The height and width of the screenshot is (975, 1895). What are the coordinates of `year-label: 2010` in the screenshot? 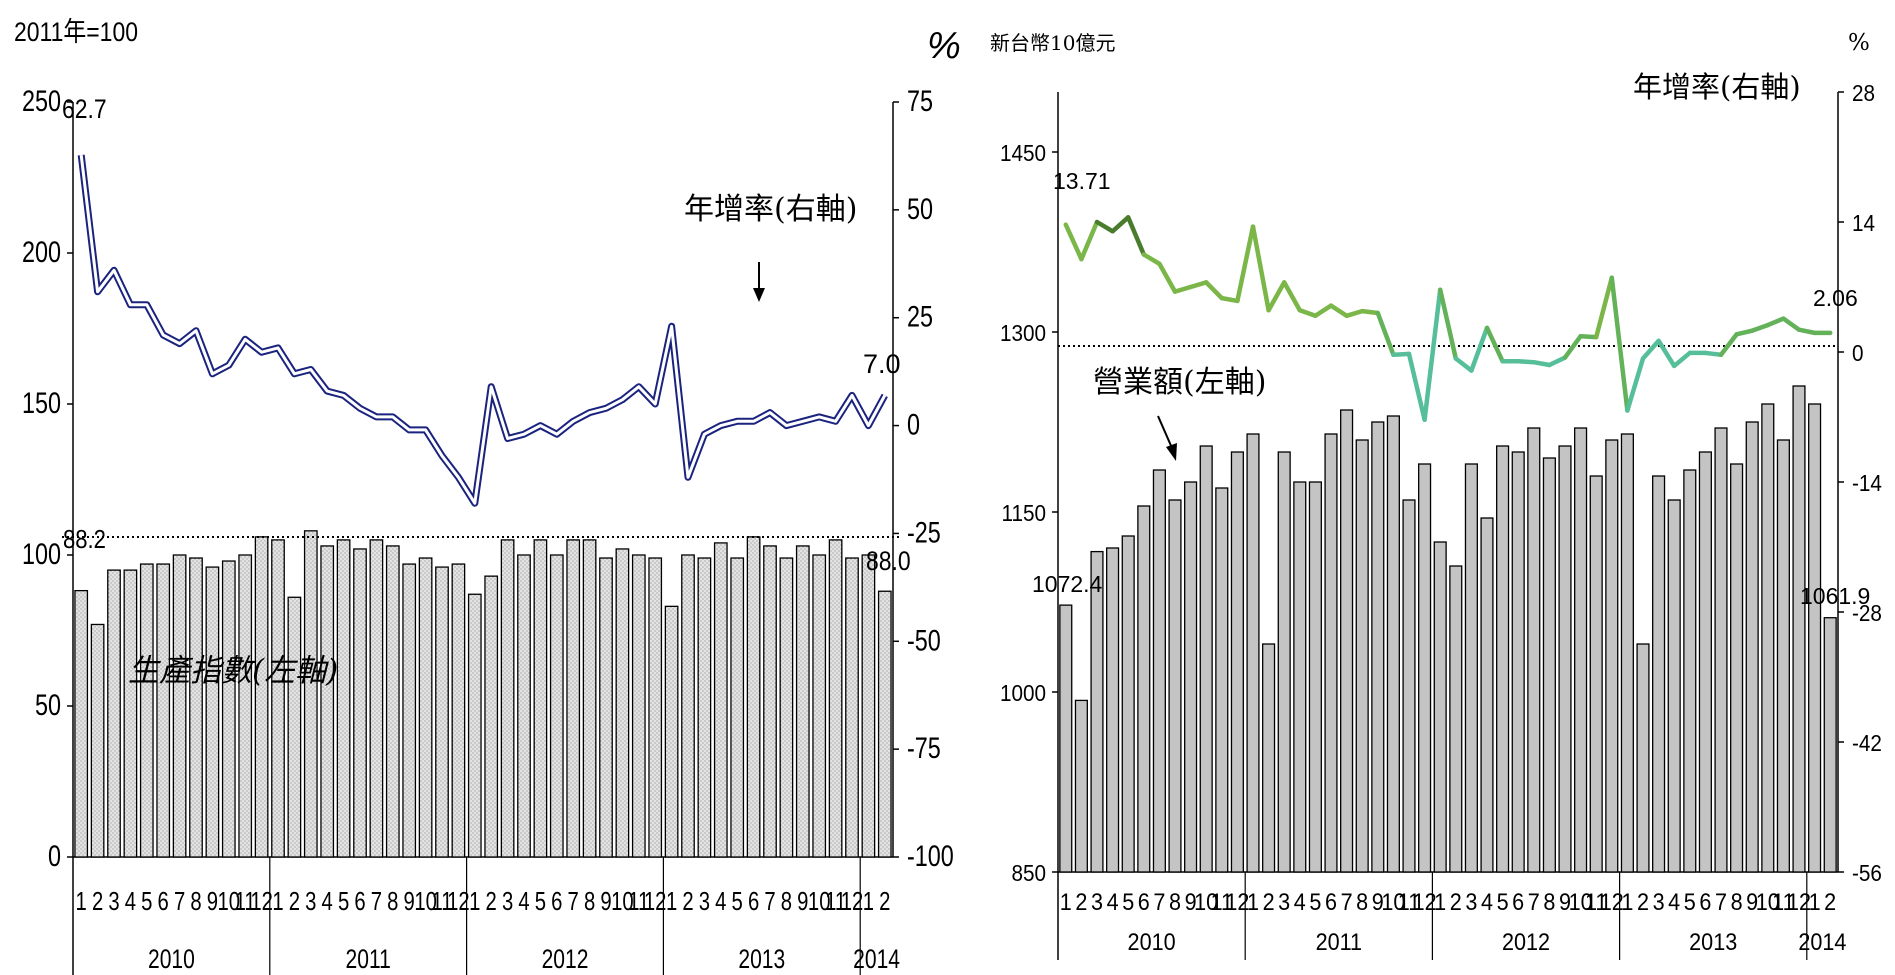 It's located at (171, 960).